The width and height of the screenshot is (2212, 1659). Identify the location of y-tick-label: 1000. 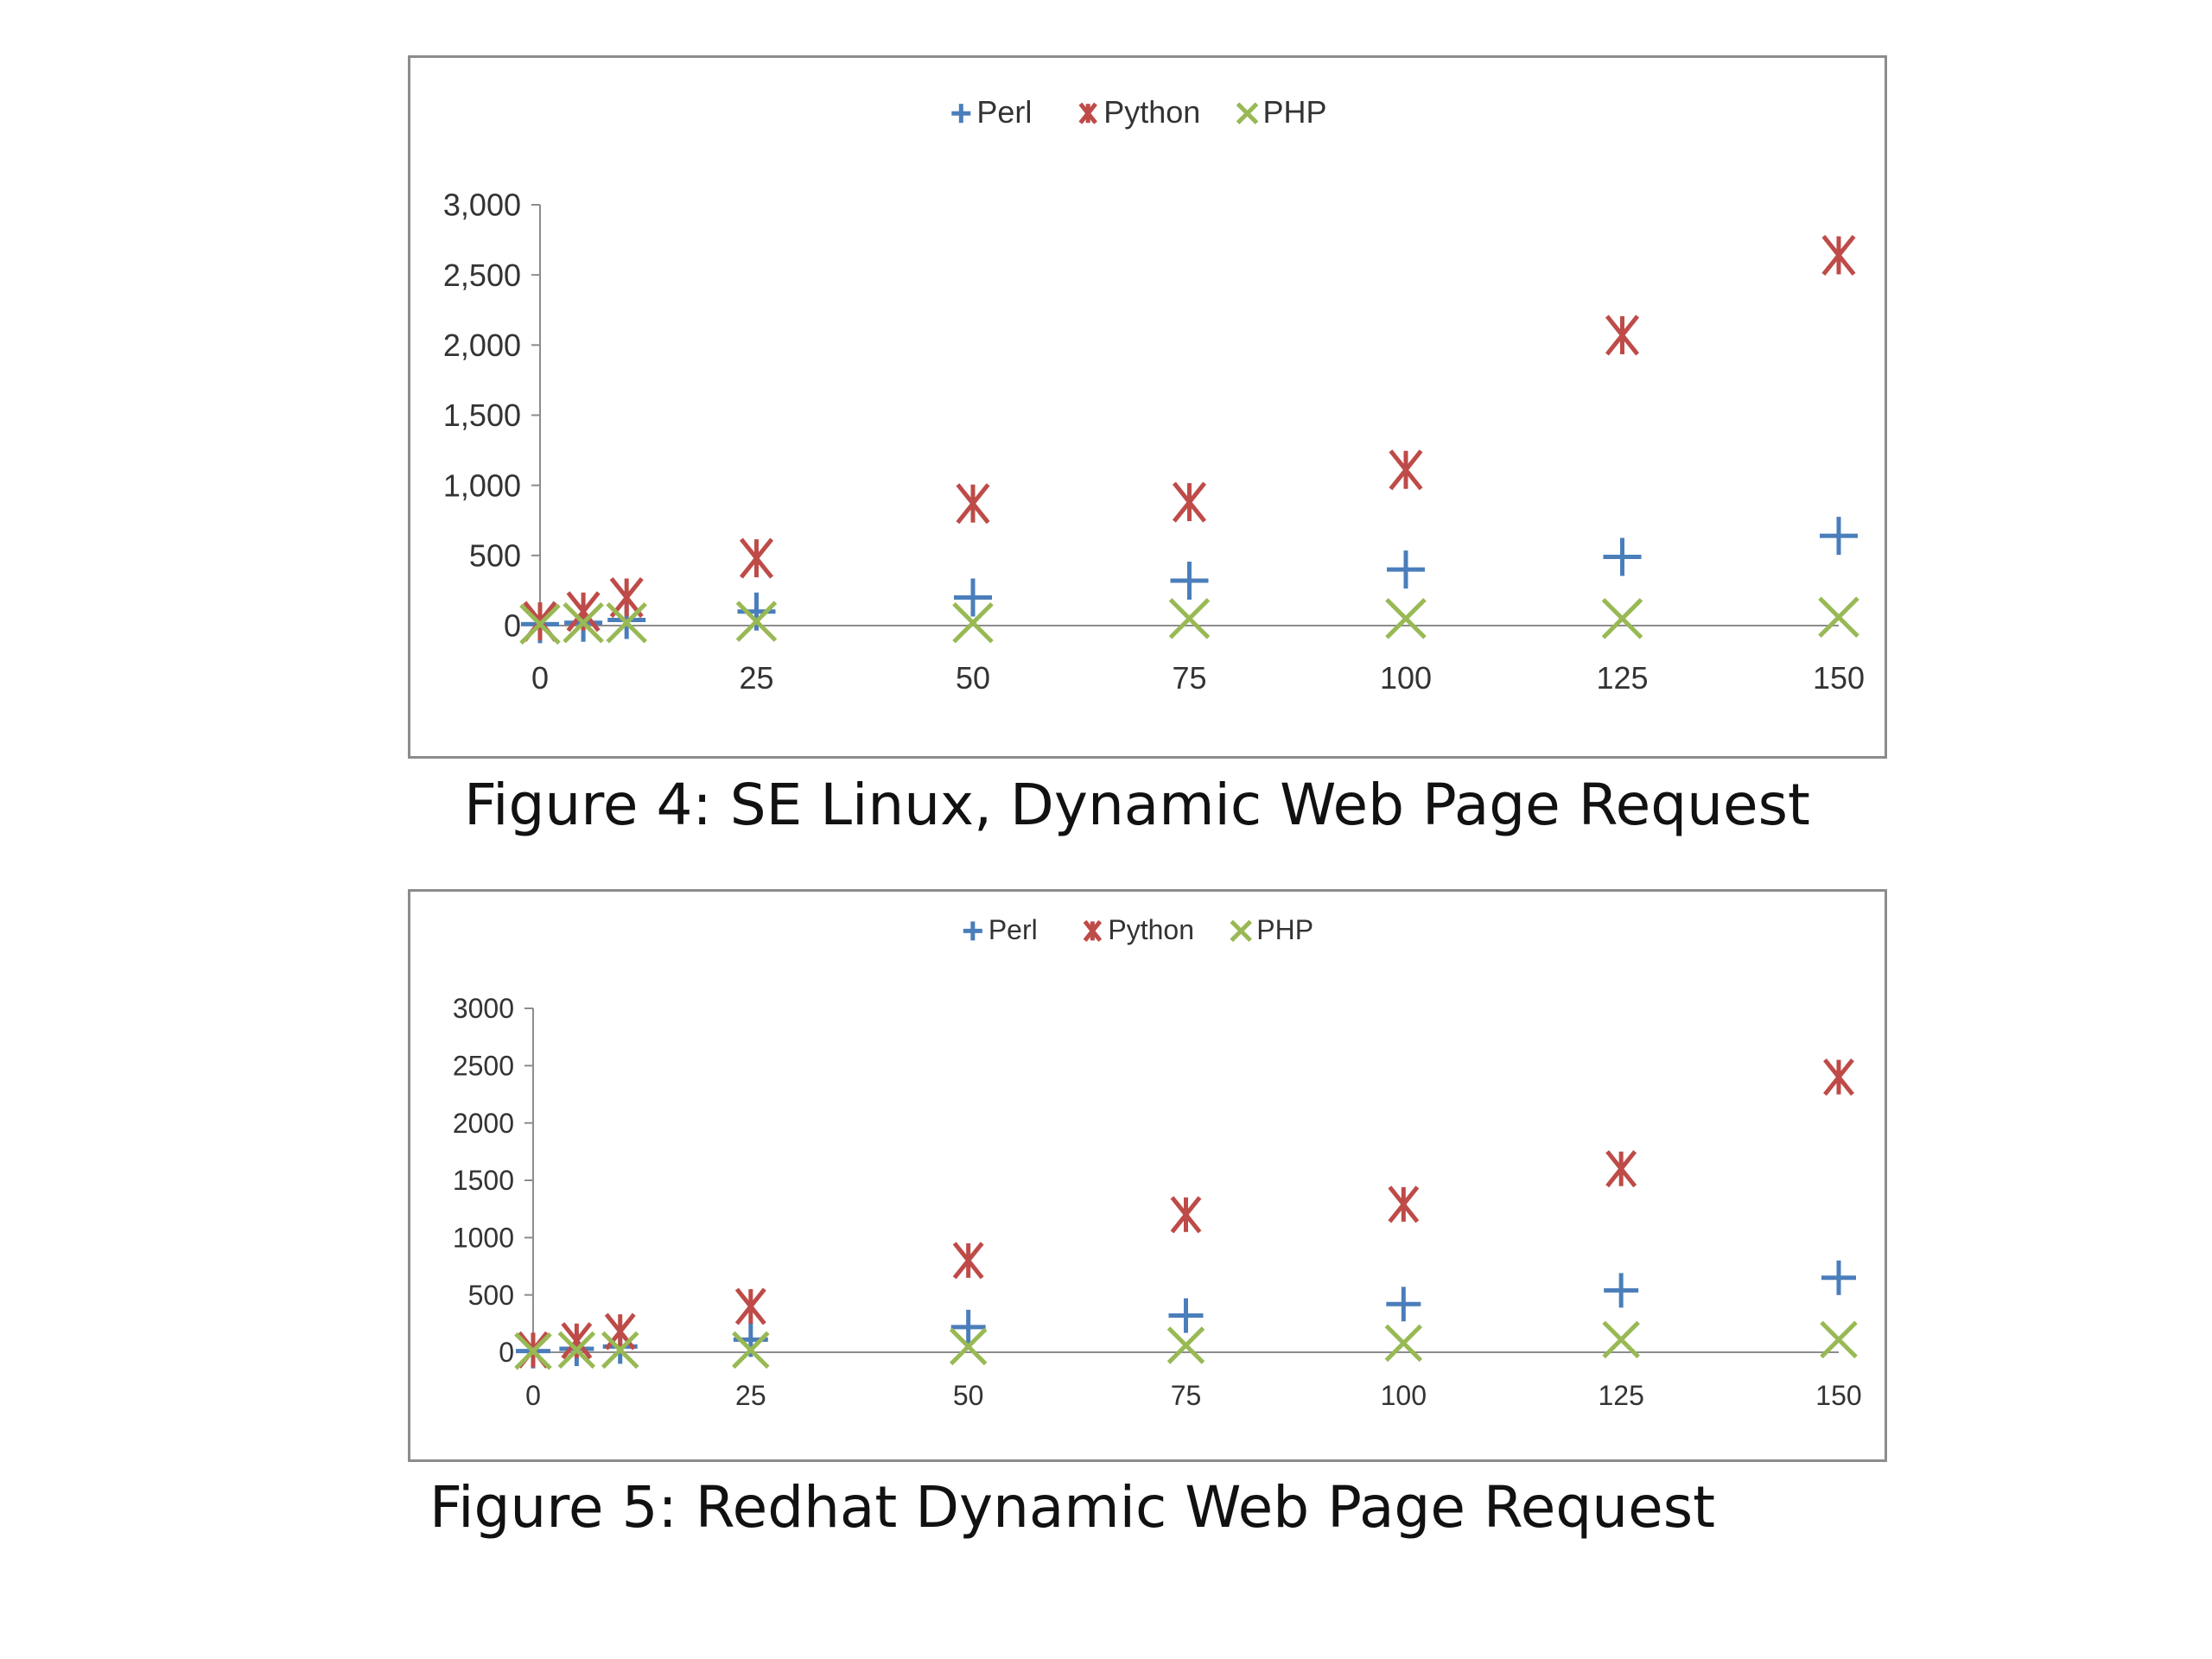
(483, 1238).